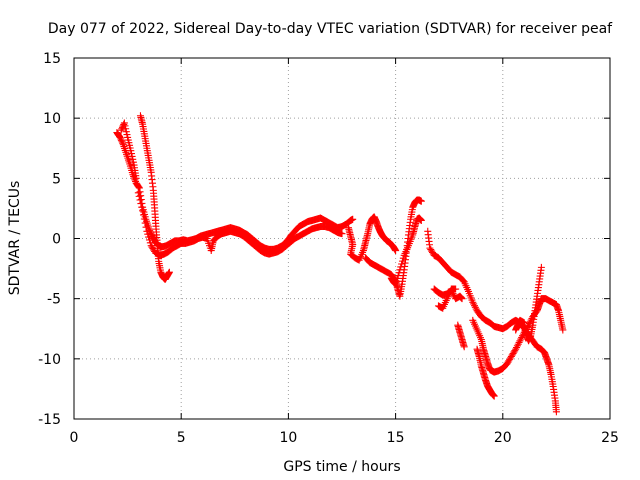 The width and height of the screenshot is (640, 480). What do you see at coordinates (503, 438) in the screenshot?
I see `x-tick-label: 20` at bounding box center [503, 438].